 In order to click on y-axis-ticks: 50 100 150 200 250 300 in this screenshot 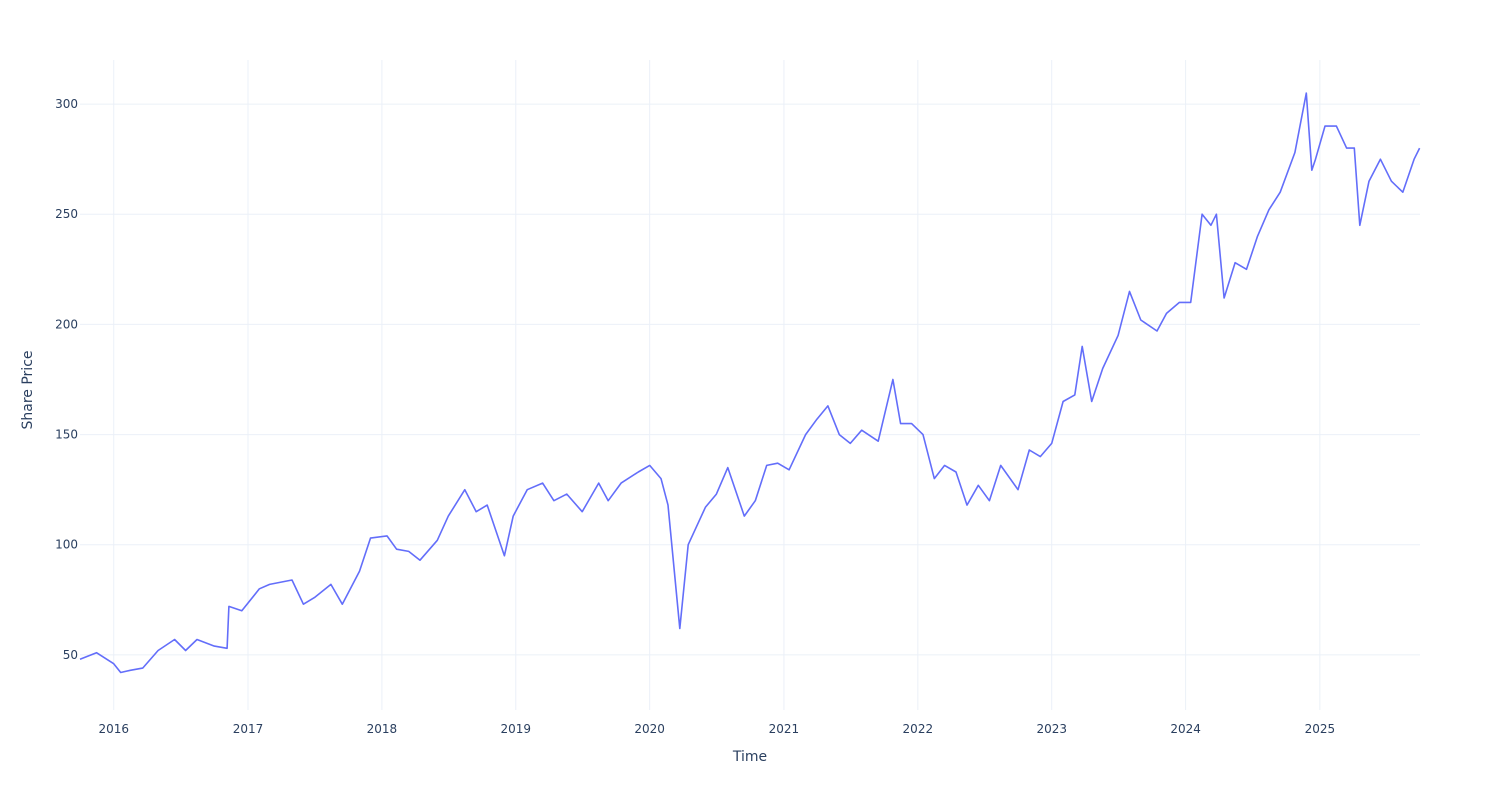, I will do `click(66, 379)`.